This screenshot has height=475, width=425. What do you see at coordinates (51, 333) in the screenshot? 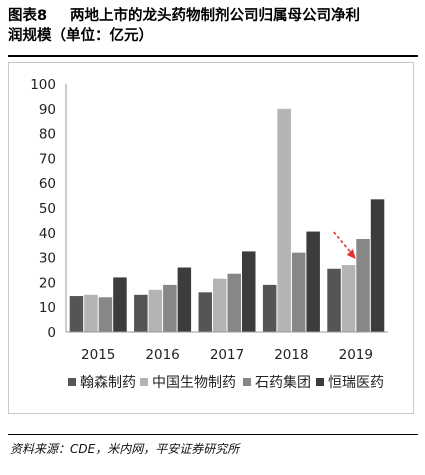
I see `y-tick-label: 0` at bounding box center [51, 333].